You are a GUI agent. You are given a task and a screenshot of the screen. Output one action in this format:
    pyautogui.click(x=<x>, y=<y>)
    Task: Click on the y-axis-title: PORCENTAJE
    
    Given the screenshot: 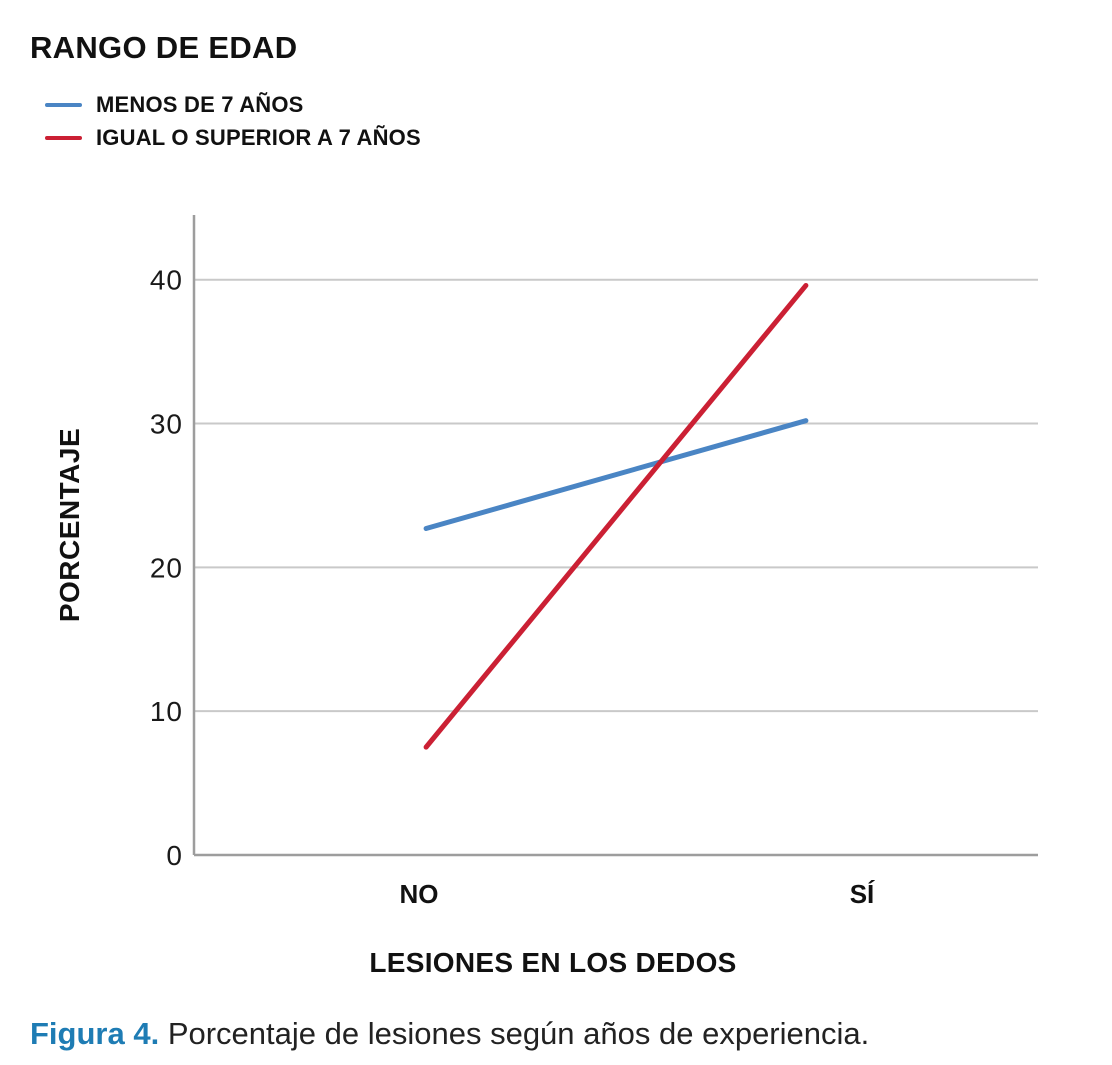 What is the action you would take?
    pyautogui.click(x=69, y=525)
    